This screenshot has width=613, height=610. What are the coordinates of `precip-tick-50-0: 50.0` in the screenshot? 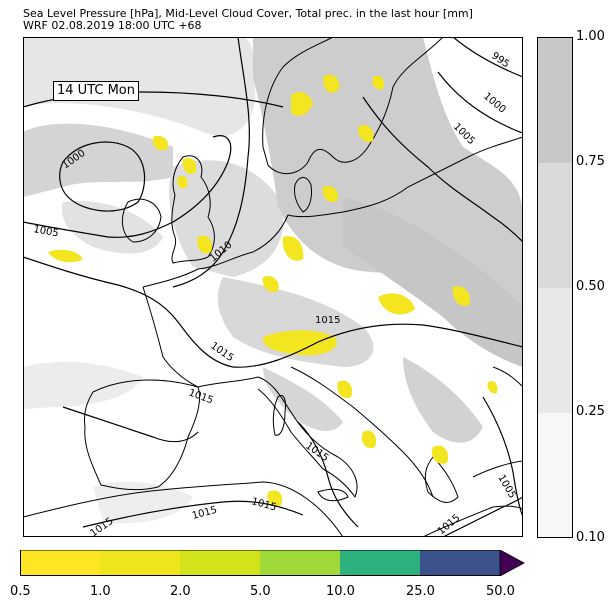 It's located at (500, 591).